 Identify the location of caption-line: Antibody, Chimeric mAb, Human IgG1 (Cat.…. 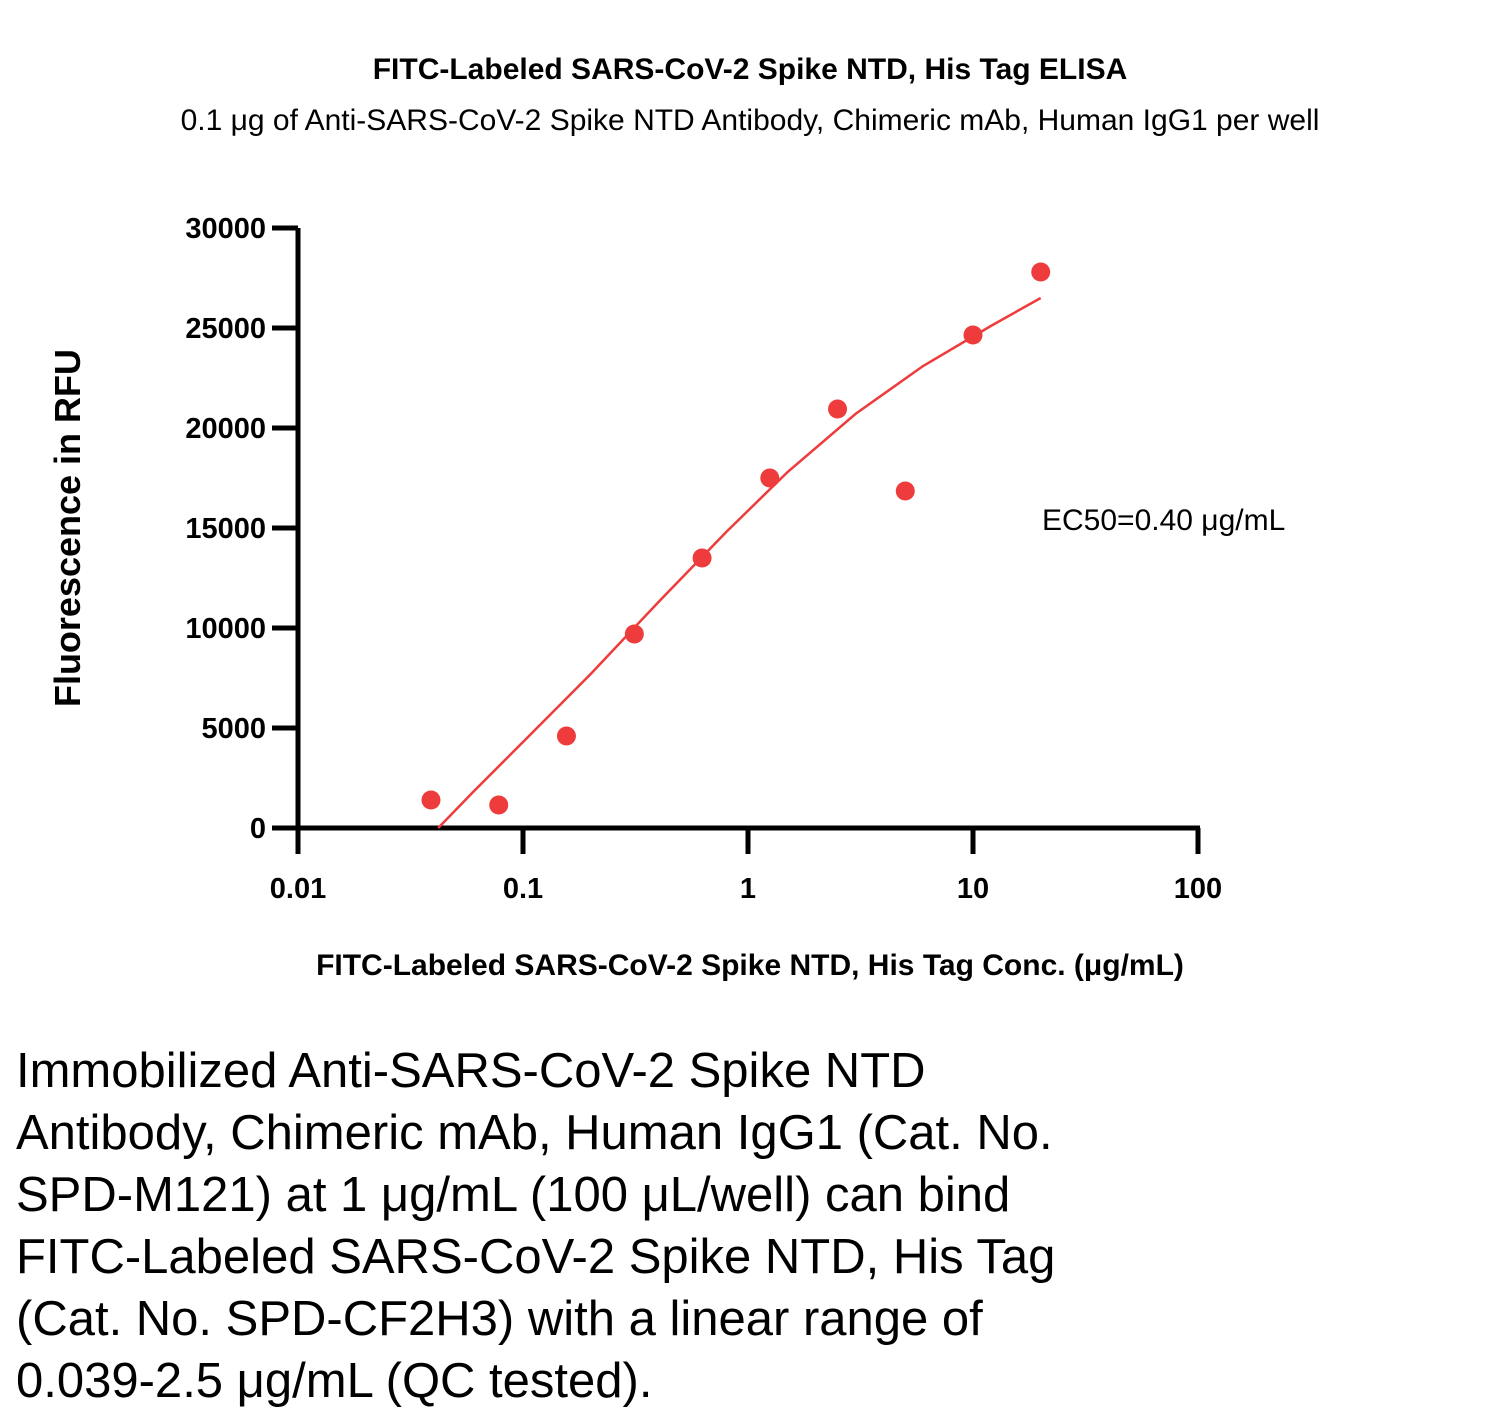
(534, 1133).